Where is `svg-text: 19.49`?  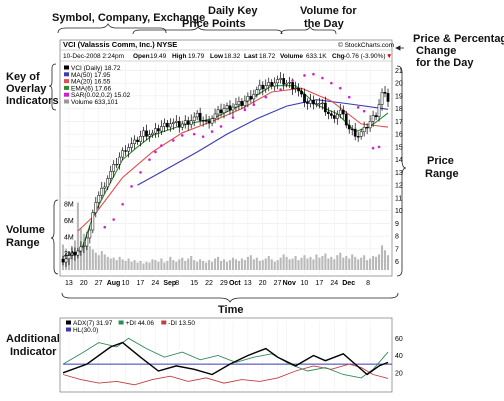
svg-text: 19.49 is located at coordinates (158, 56).